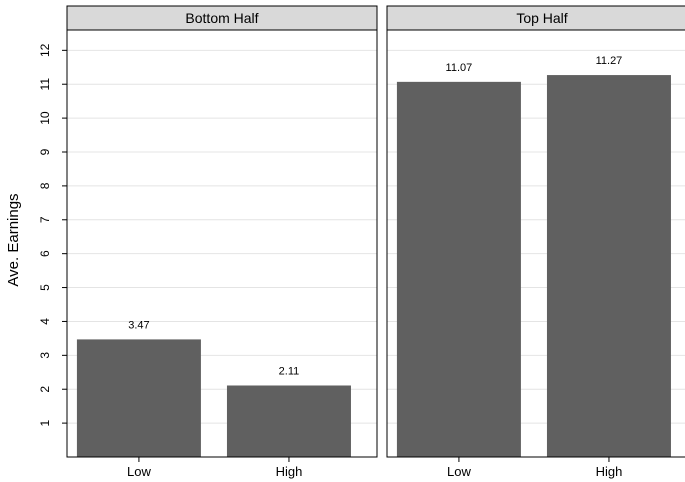 The width and height of the screenshot is (685, 482). I want to click on panel-title: Bottom Half, so click(221, 18).